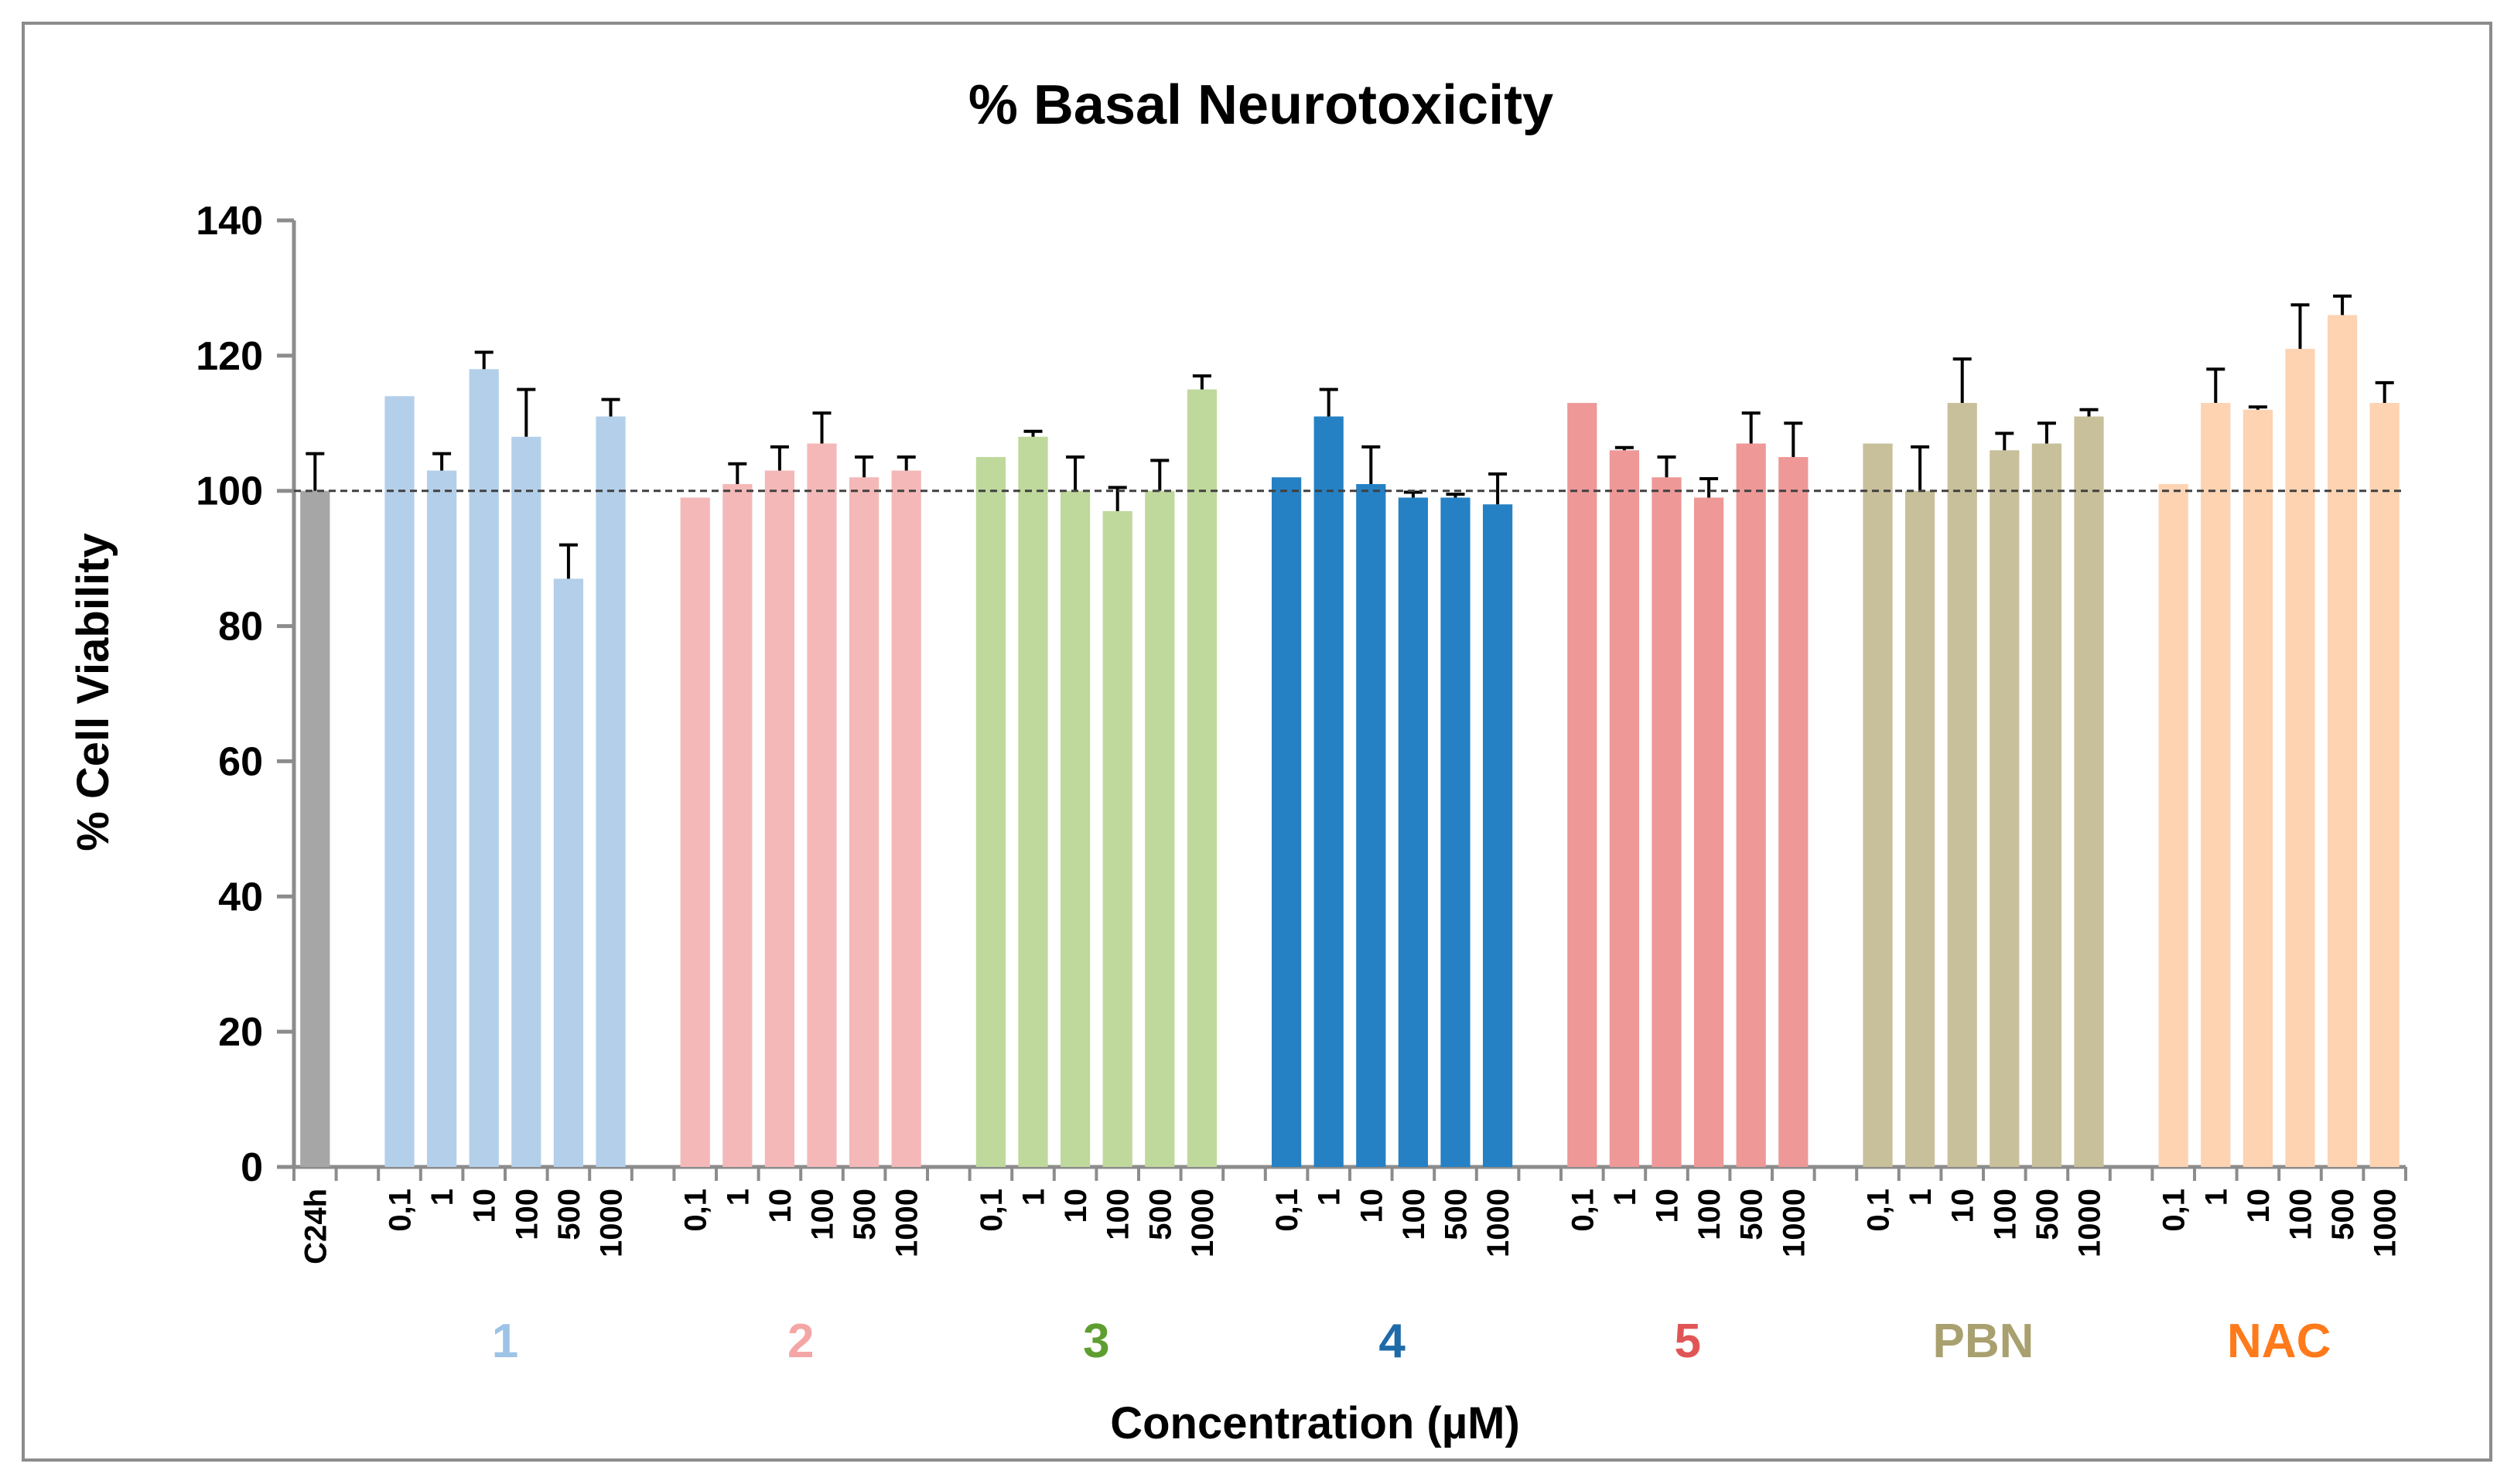 The image size is (2514, 1484). What do you see at coordinates (230, 491) in the screenshot?
I see `y-tick-label: 100` at bounding box center [230, 491].